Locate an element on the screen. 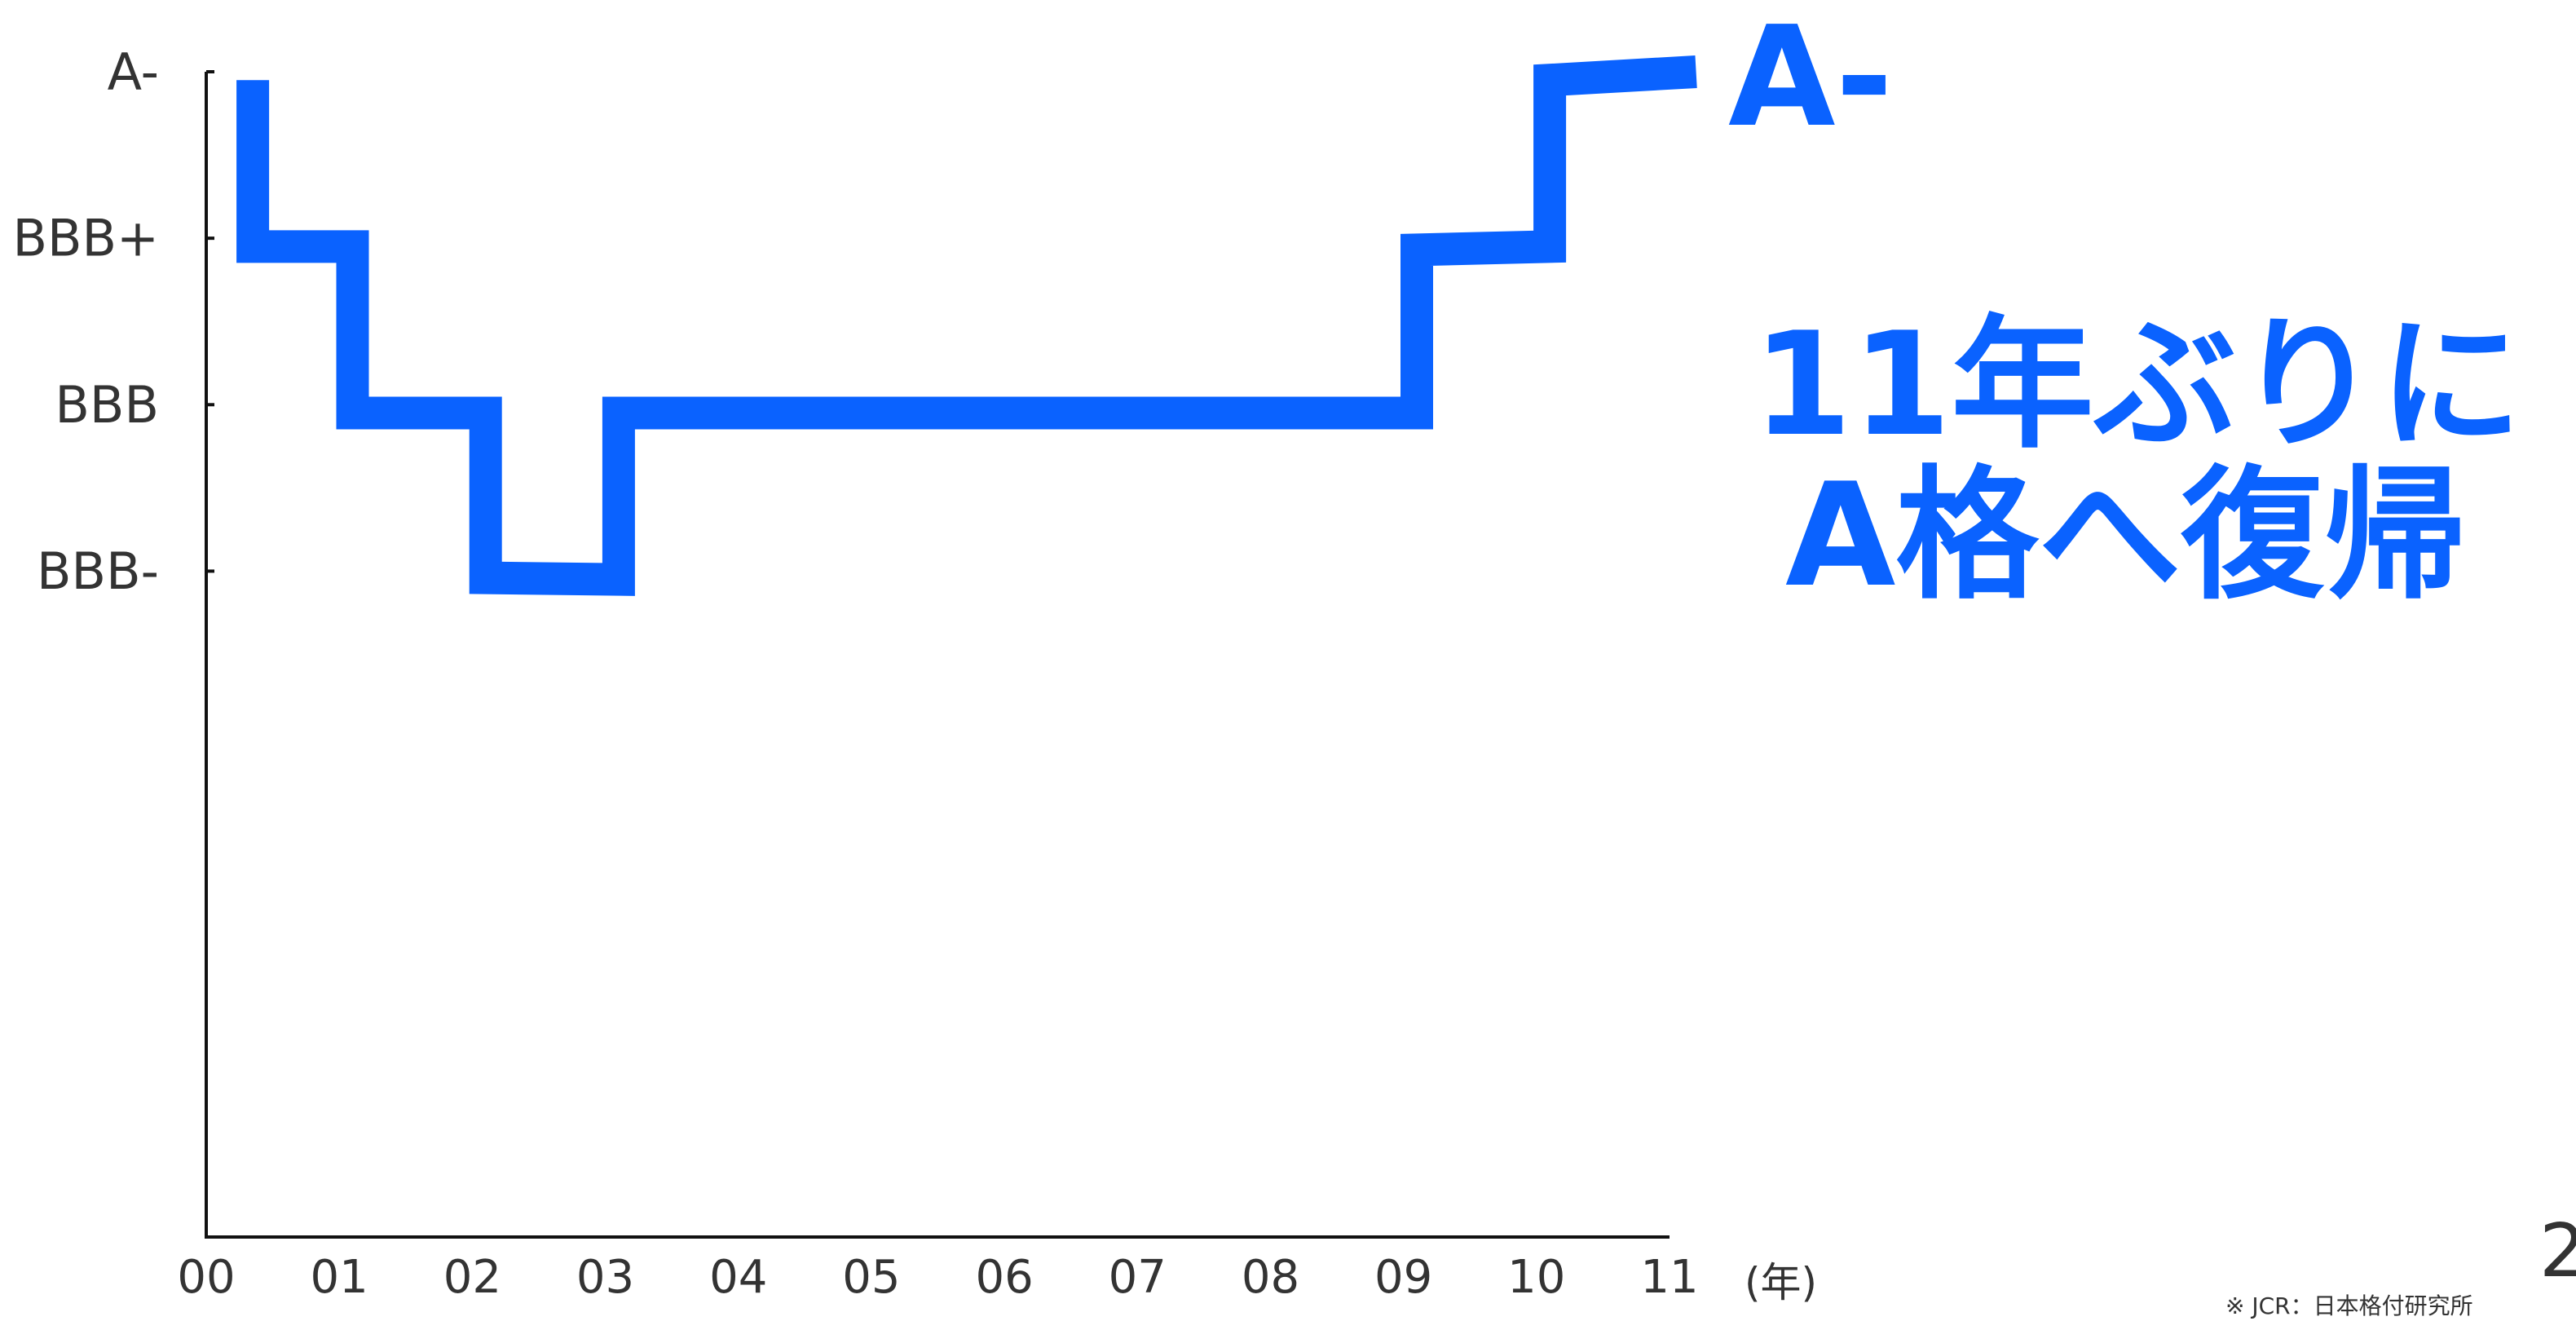 The image size is (2576, 1321). x-tick-label: 10 is located at coordinates (1536, 1277).